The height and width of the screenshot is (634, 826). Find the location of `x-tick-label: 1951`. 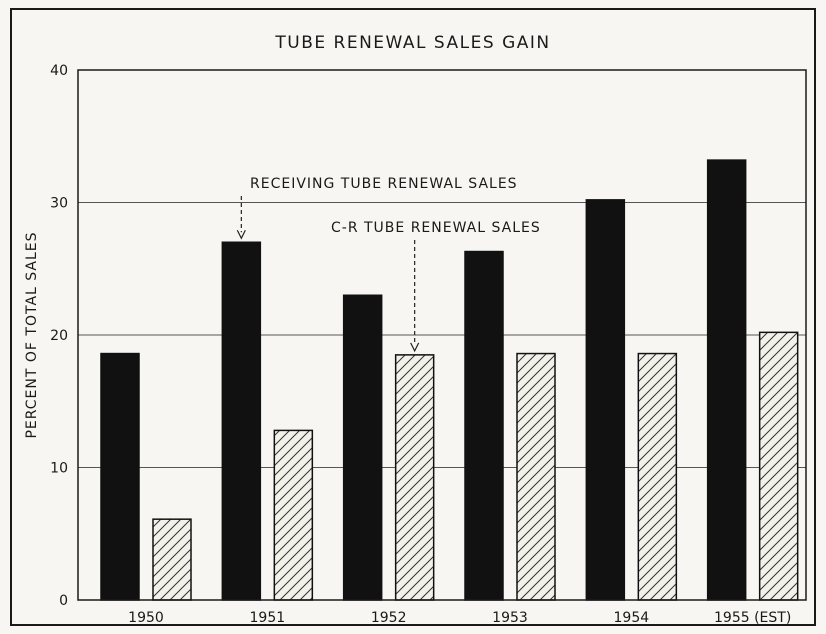

x-tick-label: 1951 is located at coordinates (268, 618).